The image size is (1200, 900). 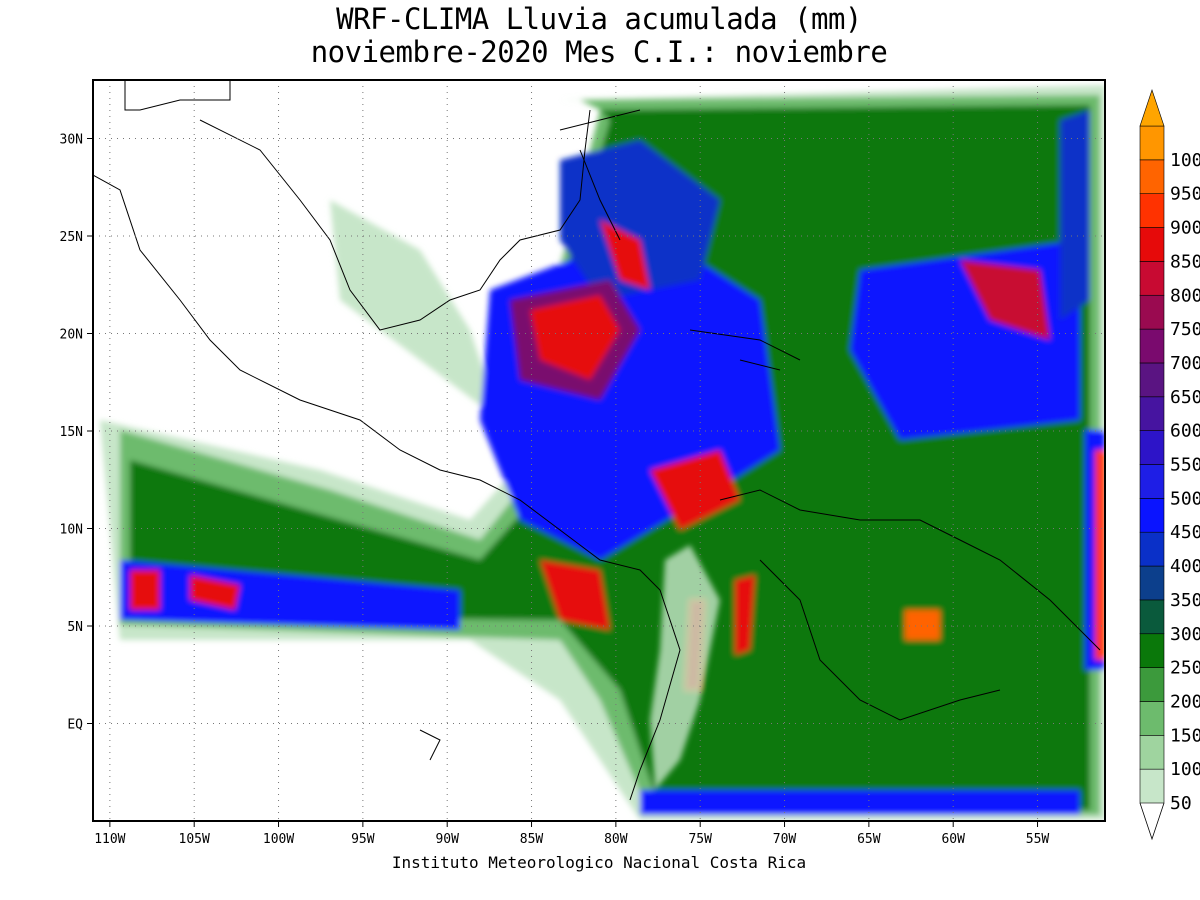 I want to click on colorbar-label: 100, so click(x=1185, y=769).